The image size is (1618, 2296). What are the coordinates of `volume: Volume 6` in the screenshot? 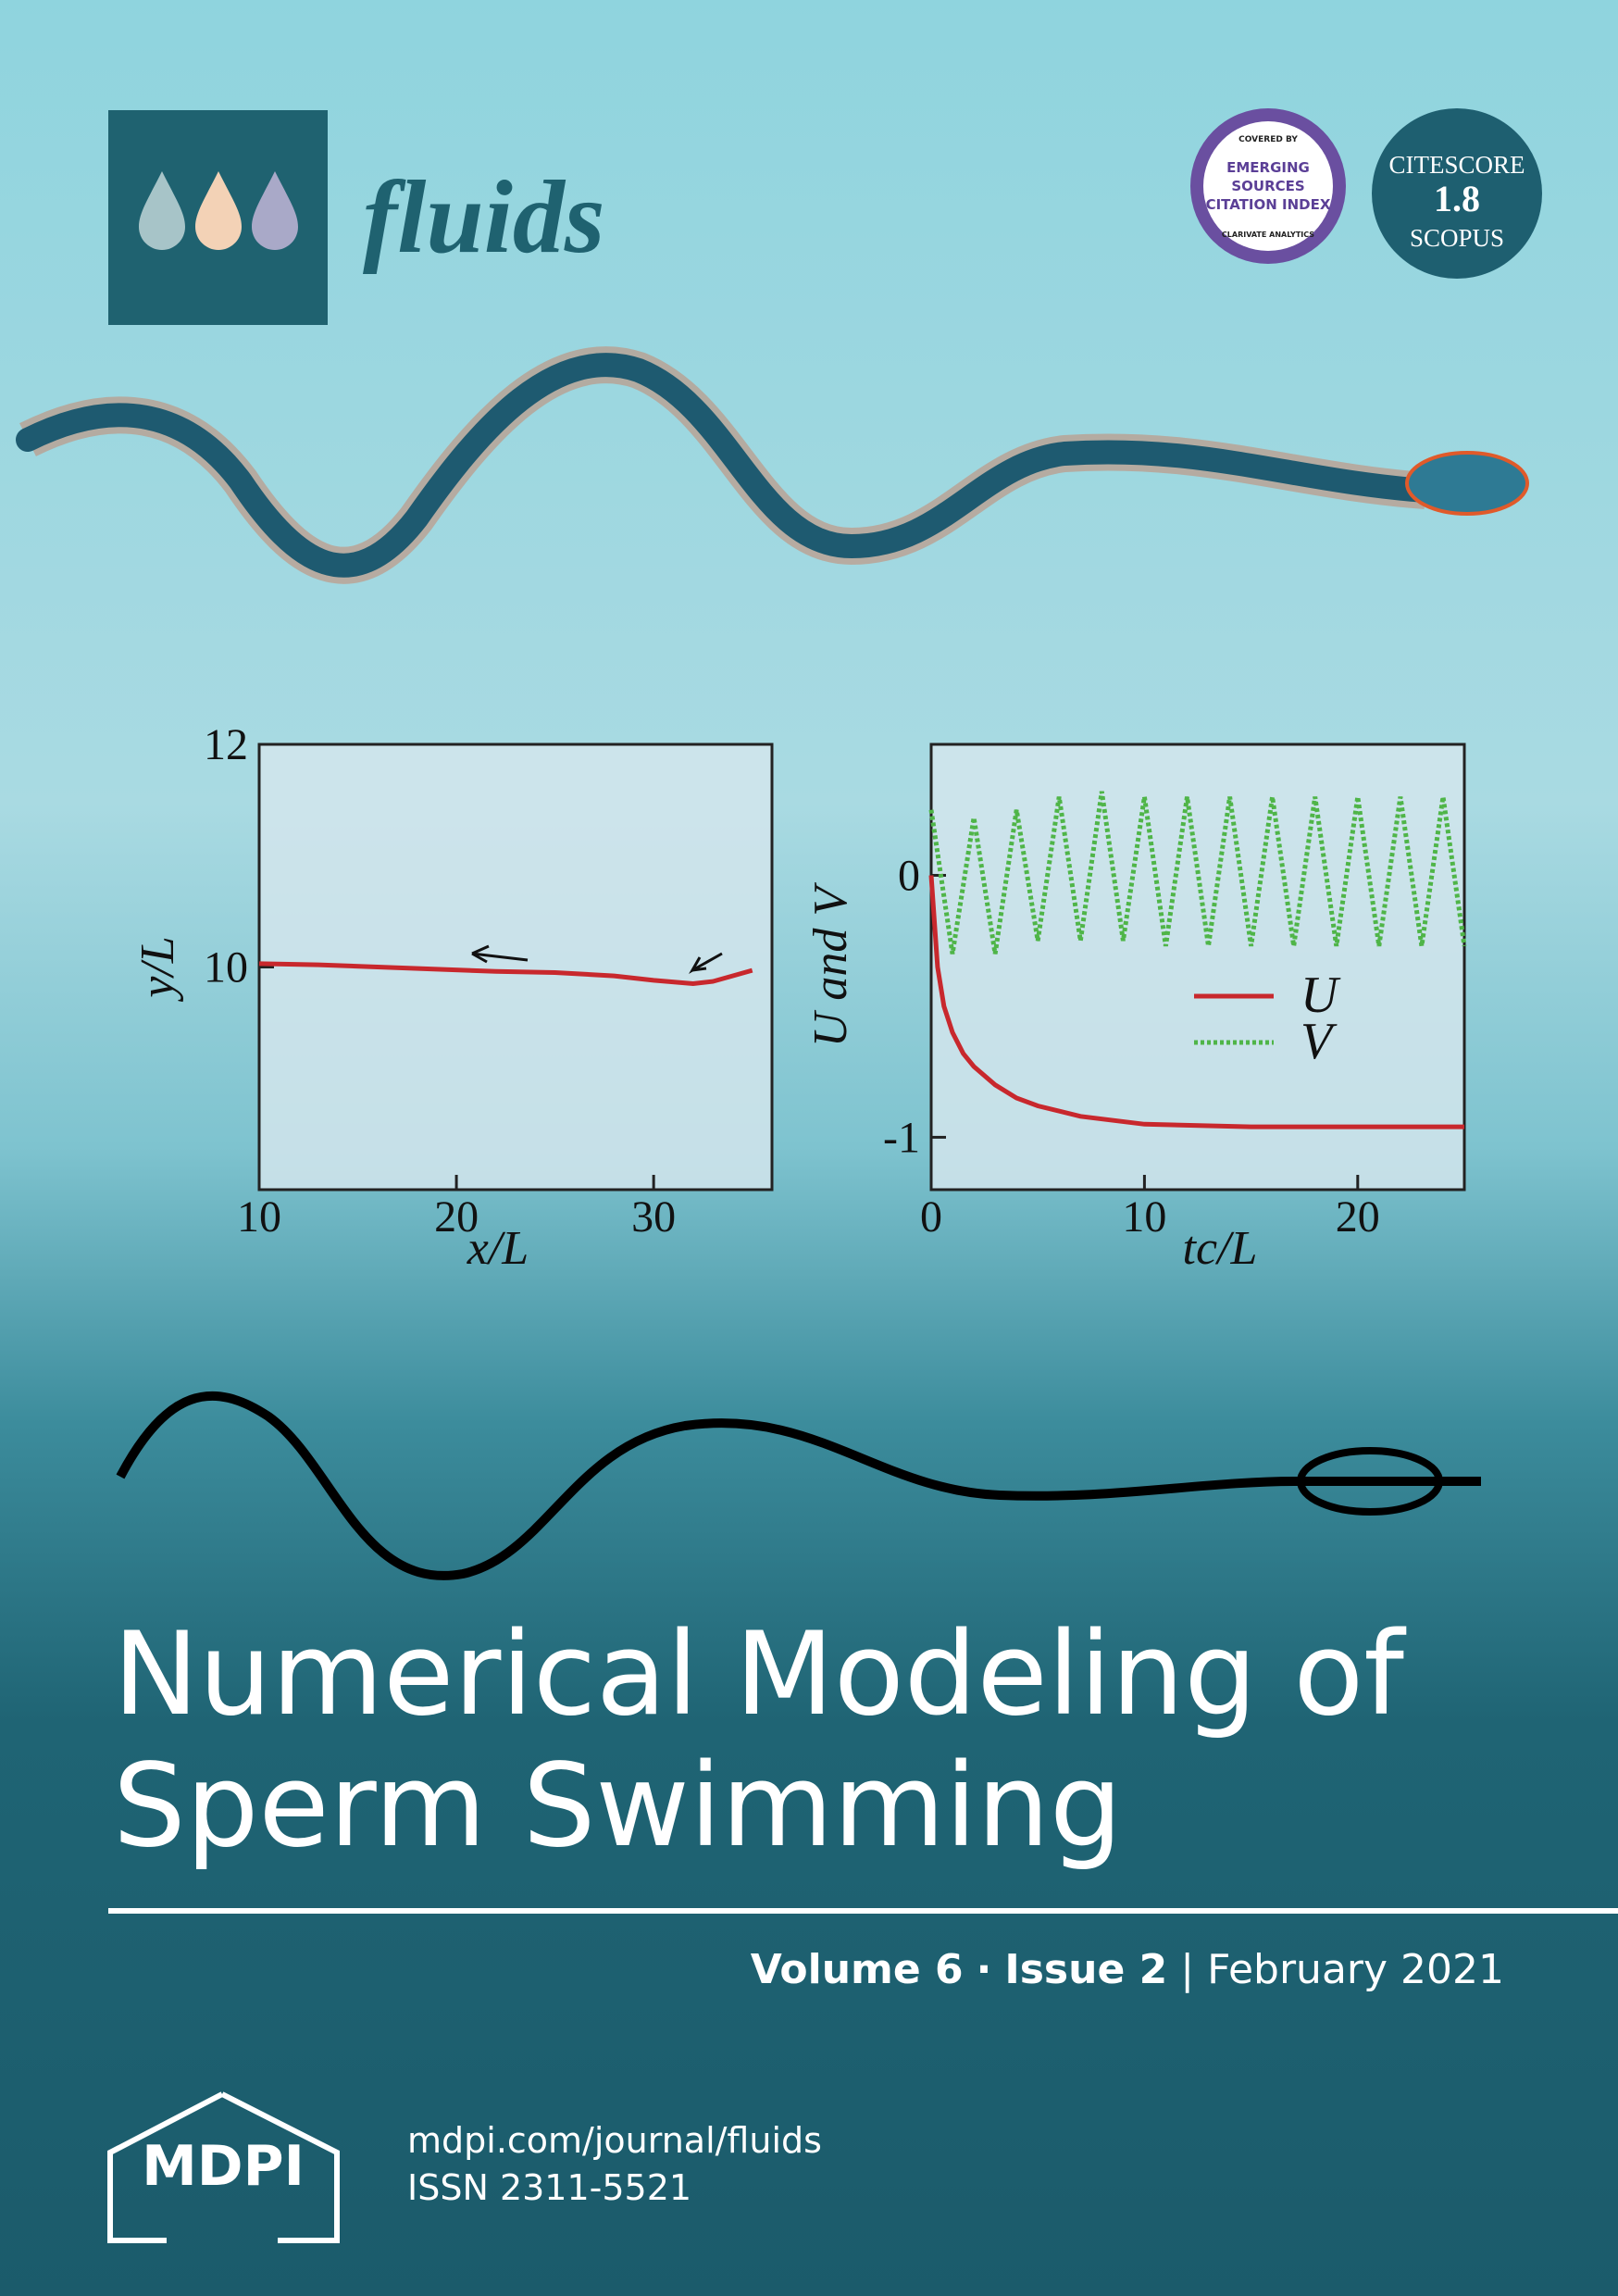 It's located at (857, 1969).